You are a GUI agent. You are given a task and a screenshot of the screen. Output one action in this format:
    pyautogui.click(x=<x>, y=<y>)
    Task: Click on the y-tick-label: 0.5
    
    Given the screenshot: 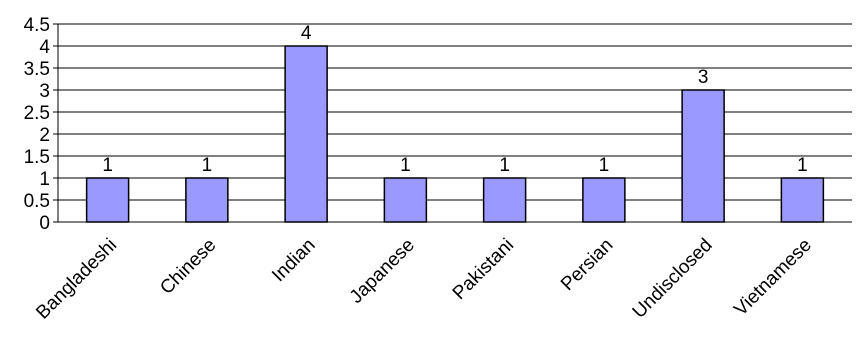 What is the action you would take?
    pyautogui.click(x=37, y=201)
    